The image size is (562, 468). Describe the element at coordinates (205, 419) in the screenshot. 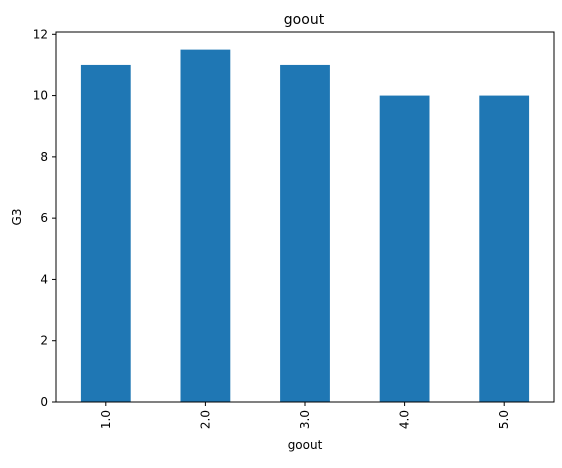

I see `x-tick-label: 2.0` at that location.